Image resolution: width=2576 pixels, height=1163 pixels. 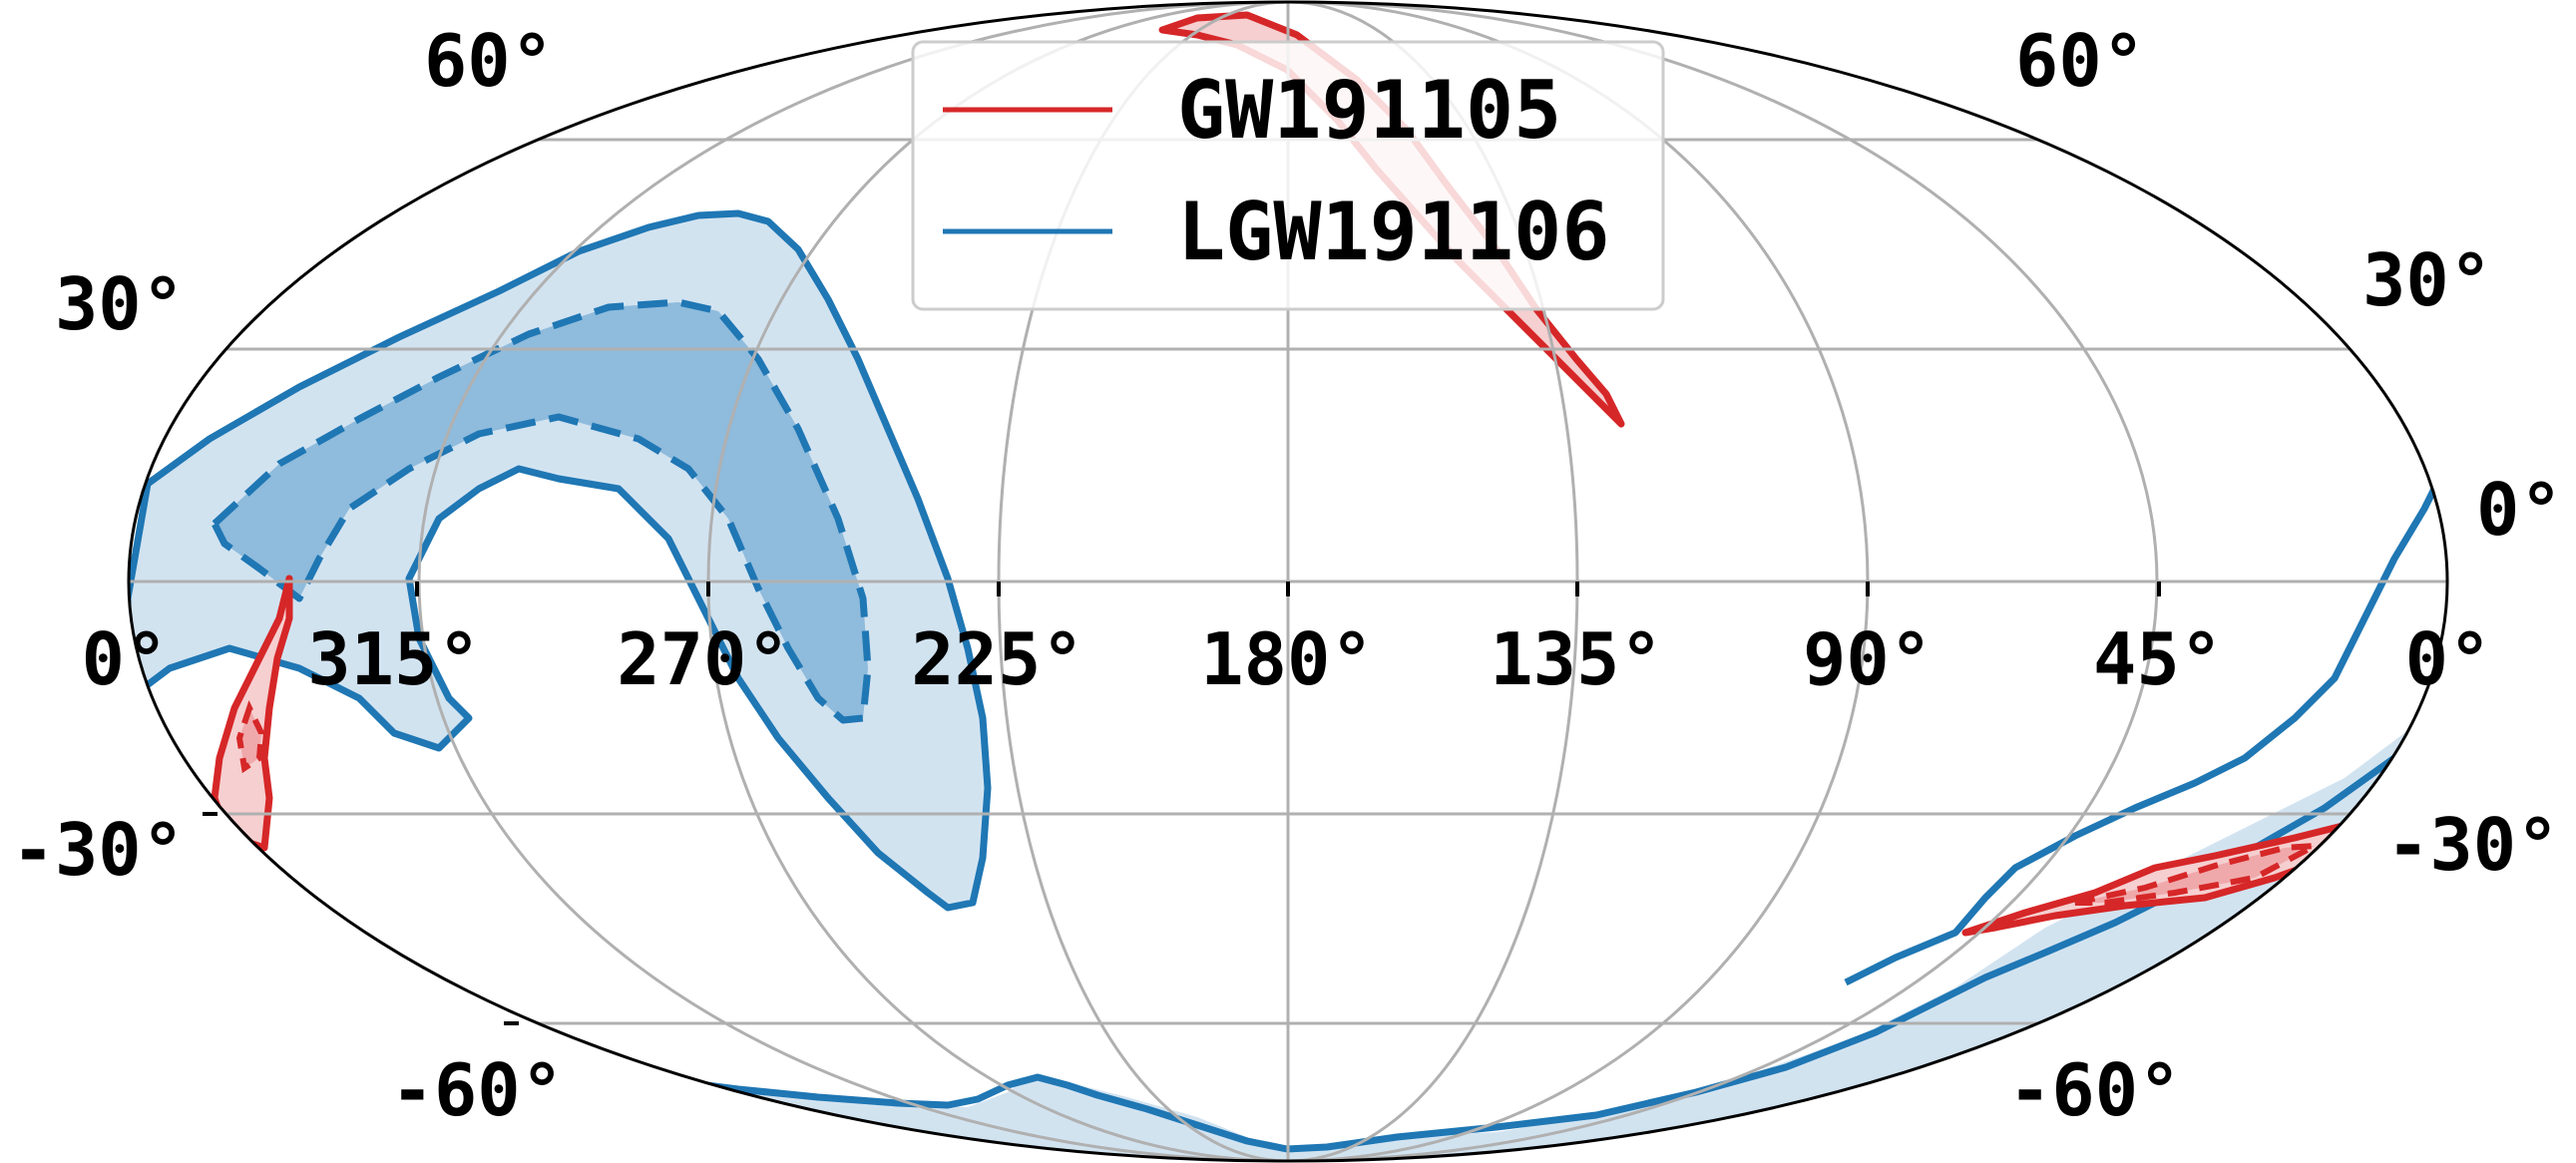 What do you see at coordinates (997, 659) in the screenshot?
I see `lon-tick-label: 225°` at bounding box center [997, 659].